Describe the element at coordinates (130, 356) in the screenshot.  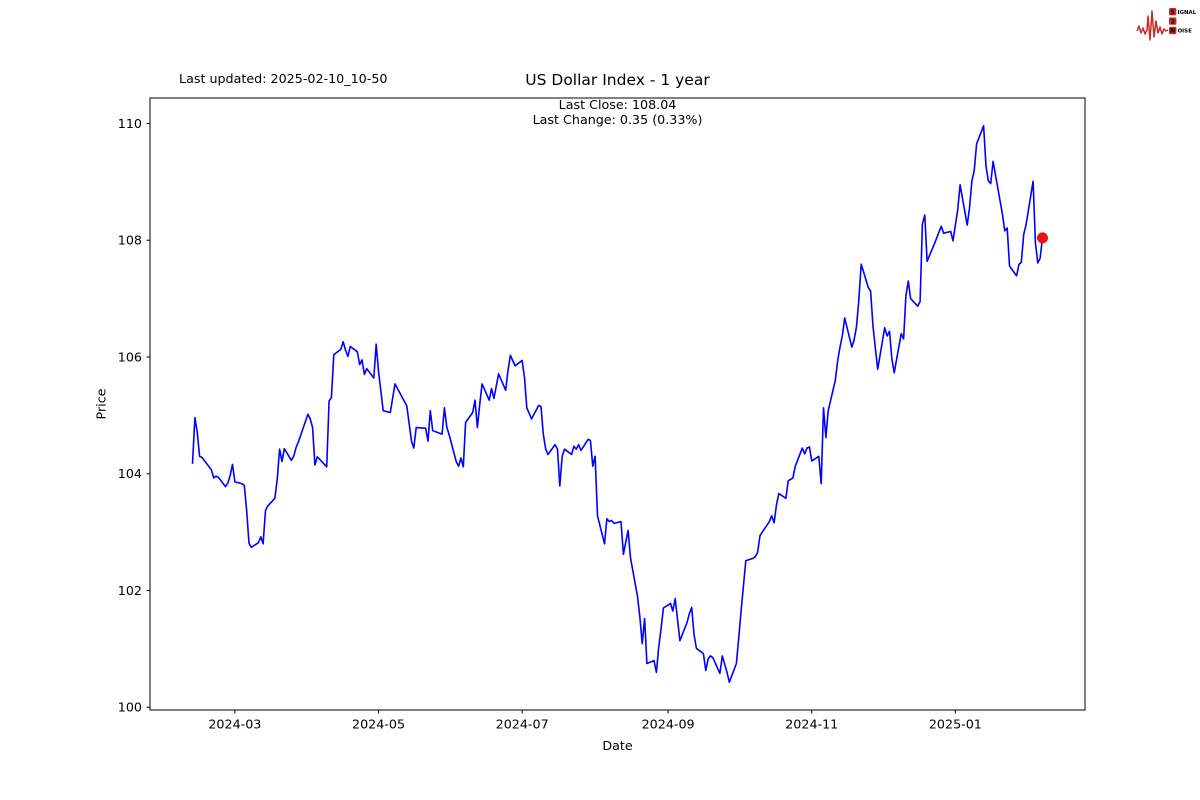
I see `y-tick-label: 106` at that location.